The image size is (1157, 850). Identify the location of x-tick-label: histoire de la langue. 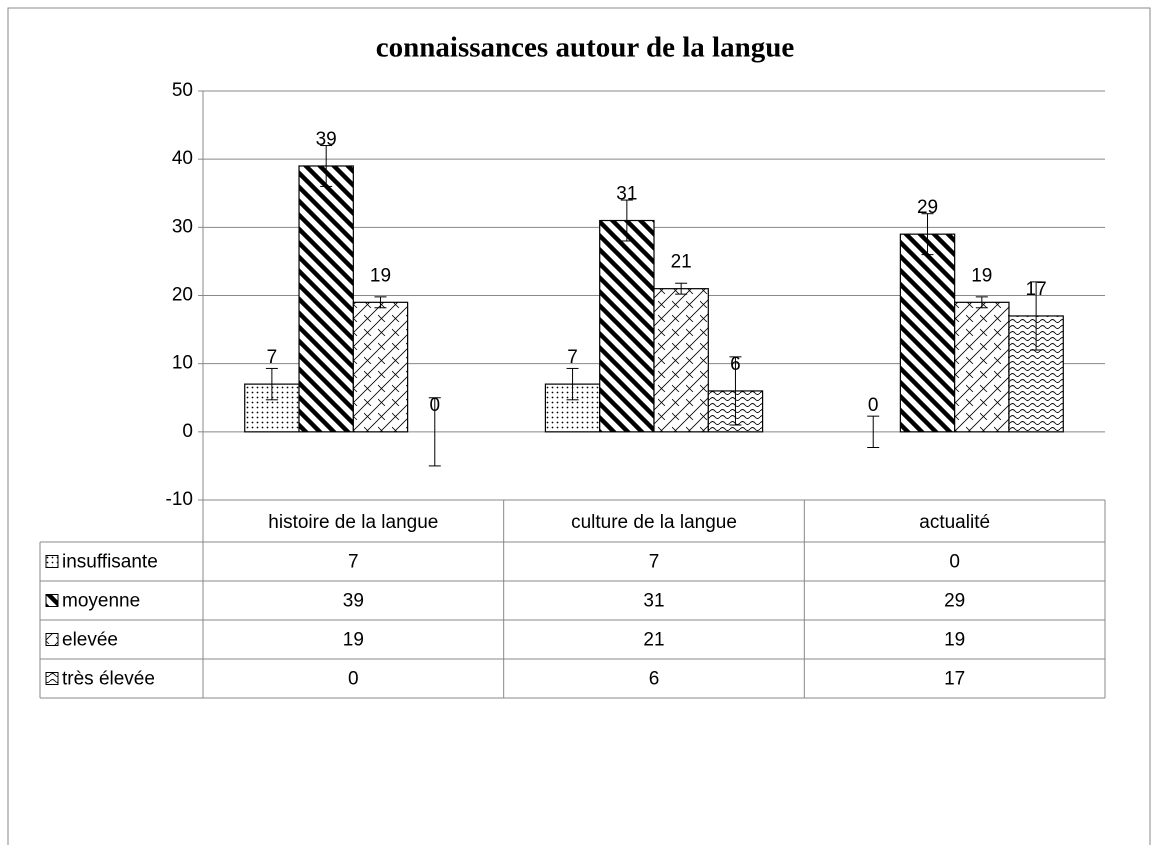
(353, 522).